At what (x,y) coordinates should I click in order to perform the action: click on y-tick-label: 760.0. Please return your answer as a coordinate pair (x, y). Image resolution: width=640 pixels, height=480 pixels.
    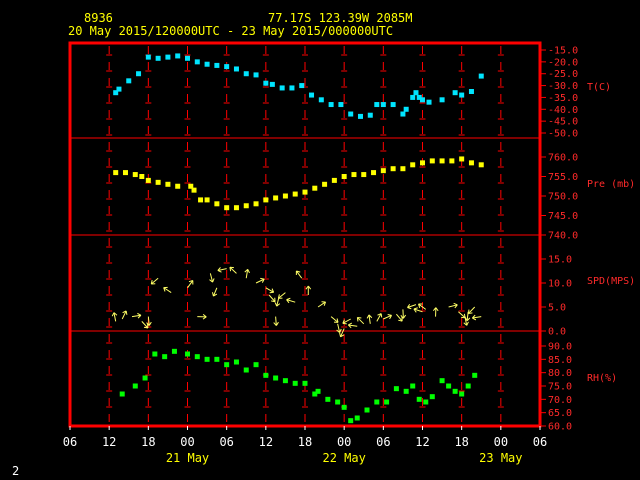
    Looking at the image, I should click on (563, 158).